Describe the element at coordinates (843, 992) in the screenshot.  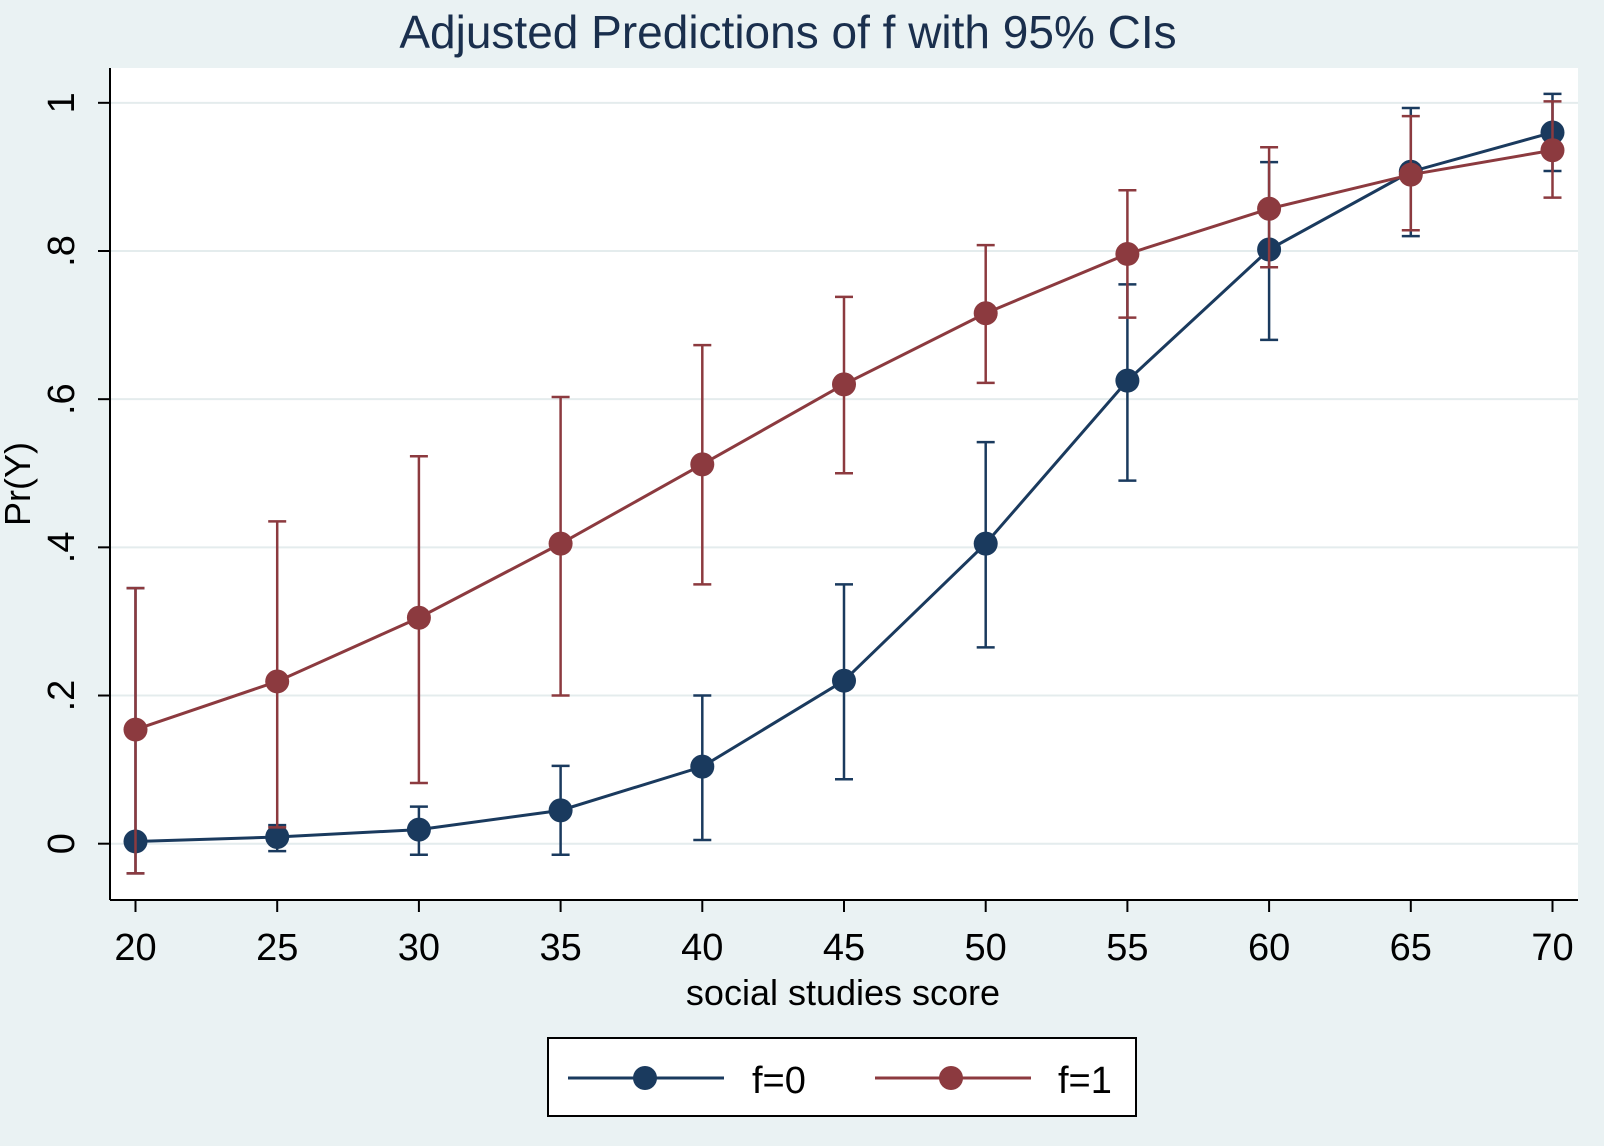
I see `x-axis-title: social studies score` at that location.